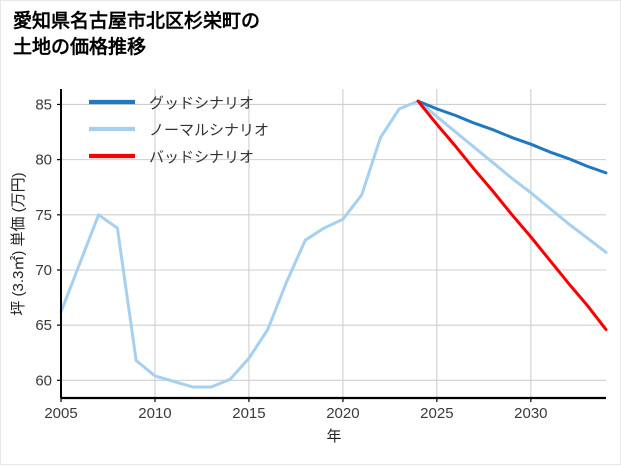  I want to click on legend-label: バッドシナリオ, so click(201, 157).